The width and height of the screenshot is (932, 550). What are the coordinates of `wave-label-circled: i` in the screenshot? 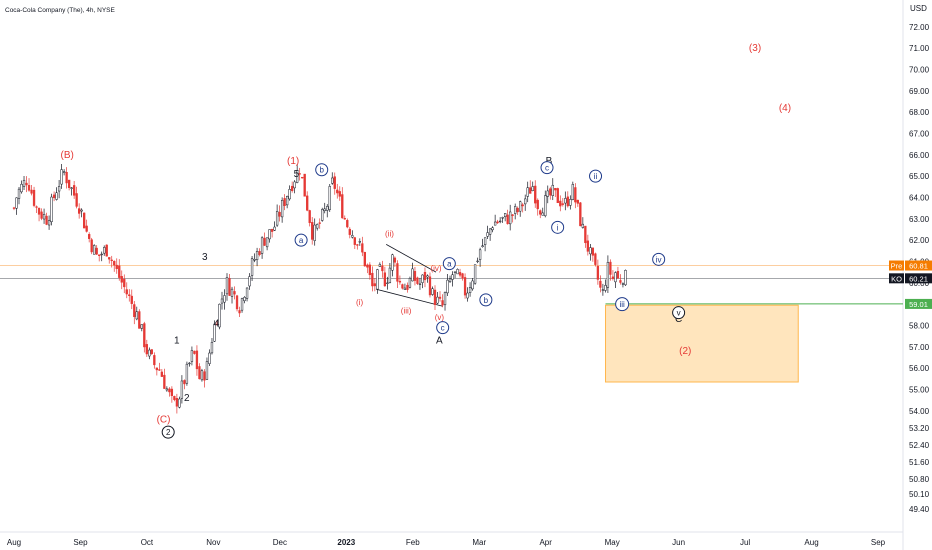 It's located at (558, 227).